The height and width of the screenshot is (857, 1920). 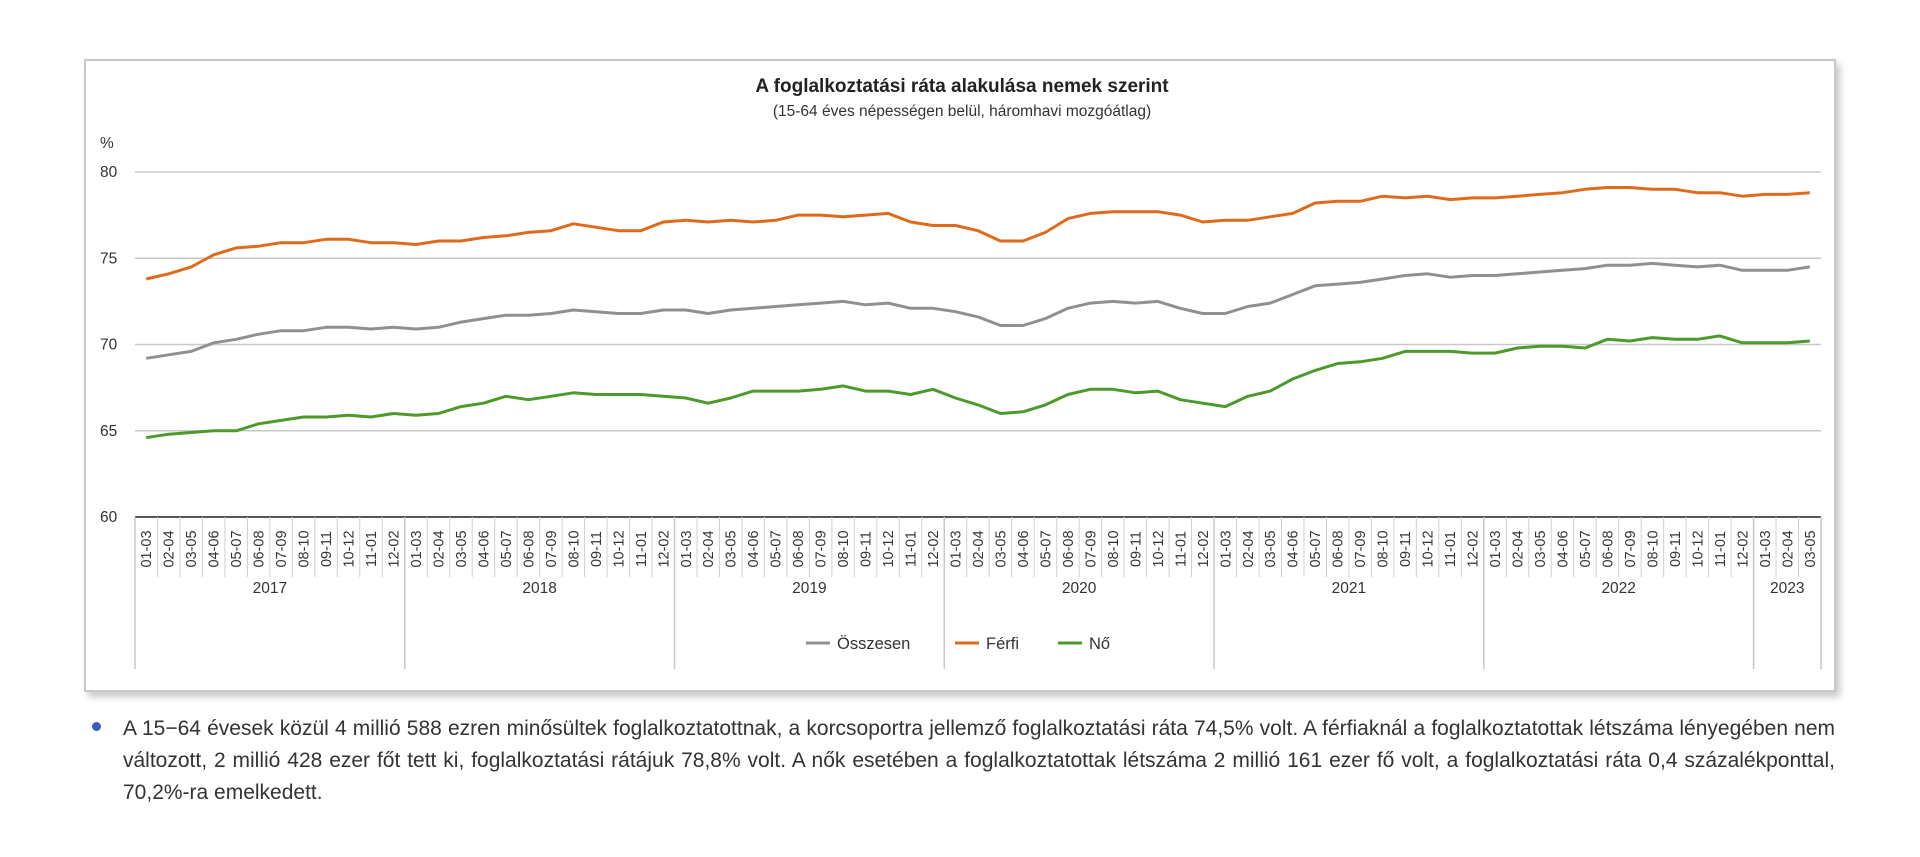 I want to click on year-label: 2022, so click(x=1618, y=588).